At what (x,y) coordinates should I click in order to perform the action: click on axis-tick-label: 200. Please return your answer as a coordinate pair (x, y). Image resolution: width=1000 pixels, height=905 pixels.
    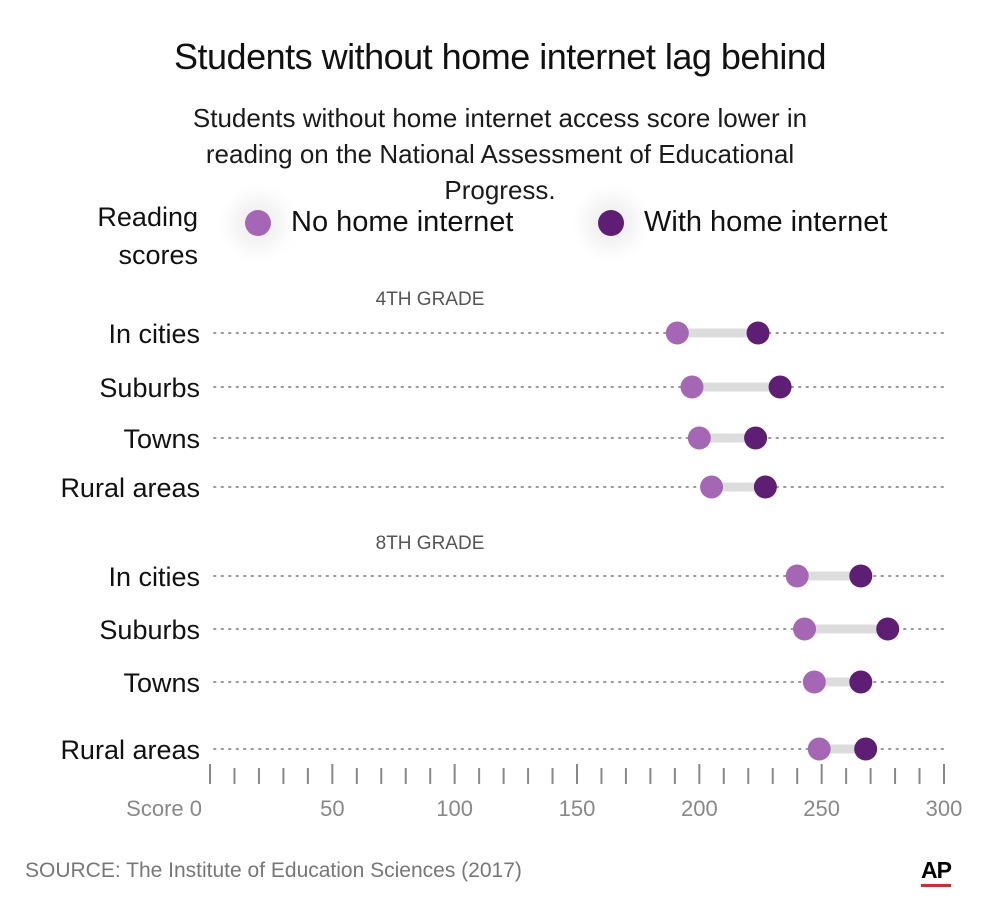
    Looking at the image, I should click on (699, 808).